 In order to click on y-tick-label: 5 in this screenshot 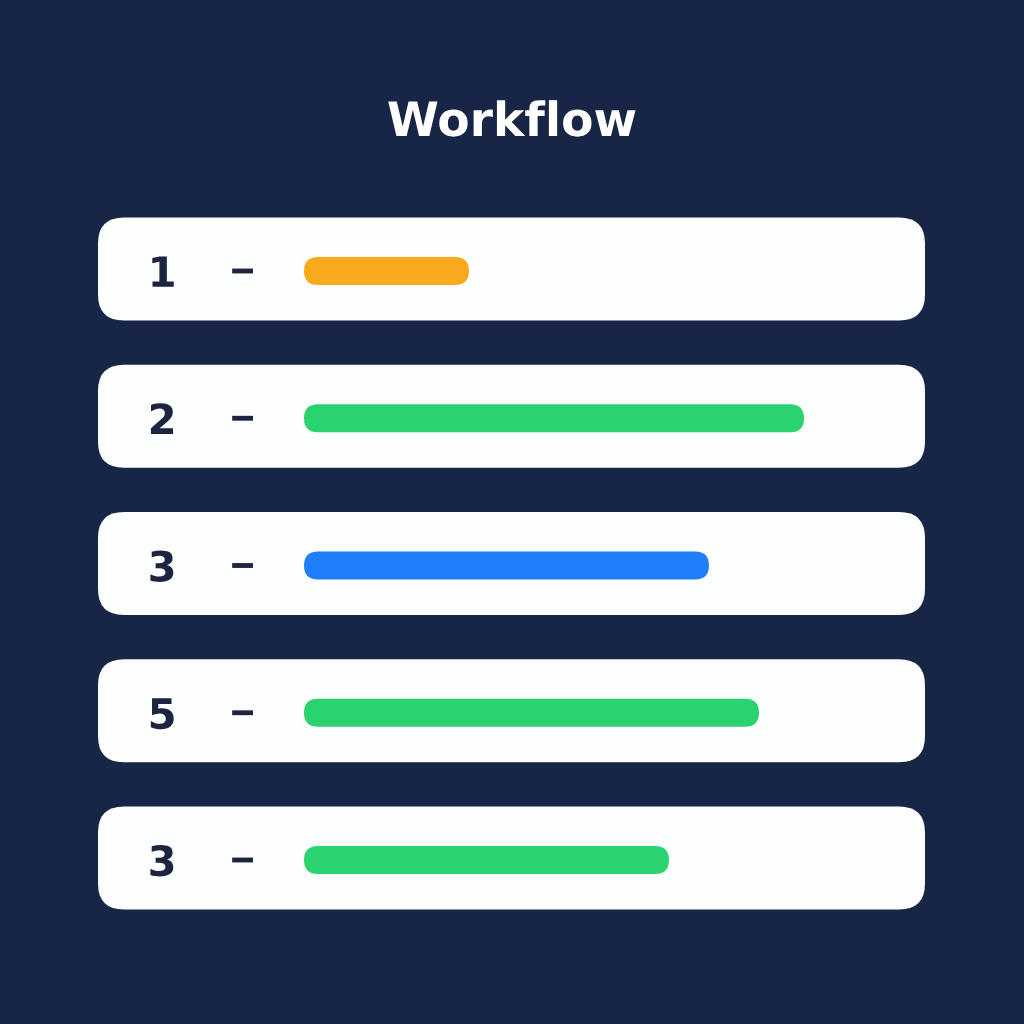, I will do `click(162, 714)`.